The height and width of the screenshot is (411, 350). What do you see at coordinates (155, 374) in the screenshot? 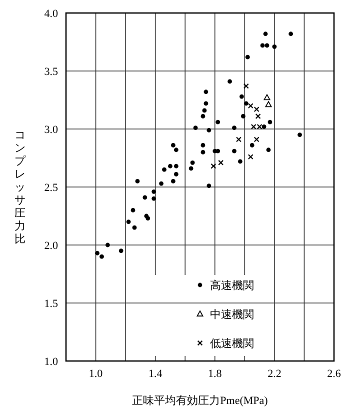
I see `x-tick-label: 1.4` at bounding box center [155, 374].